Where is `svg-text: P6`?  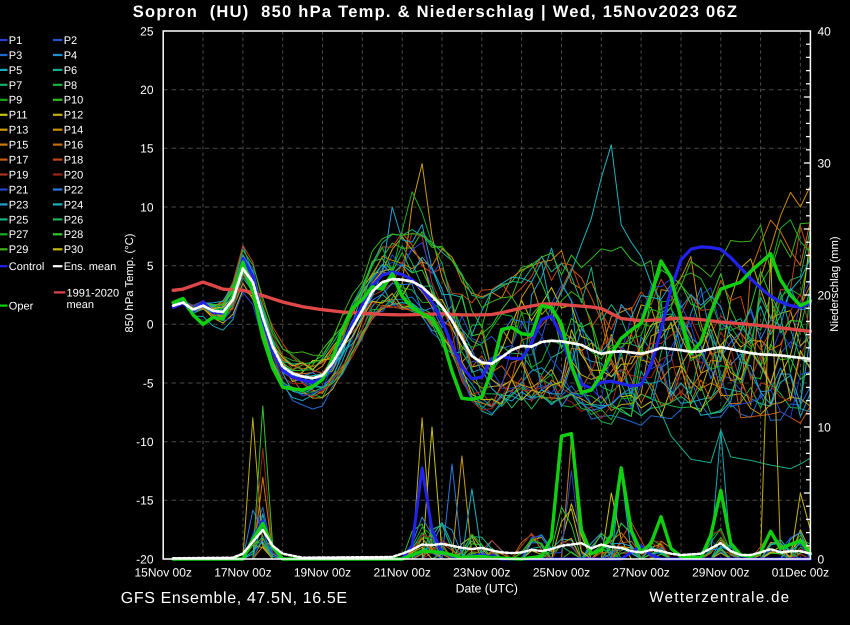 svg-text: P6 is located at coordinates (70, 71).